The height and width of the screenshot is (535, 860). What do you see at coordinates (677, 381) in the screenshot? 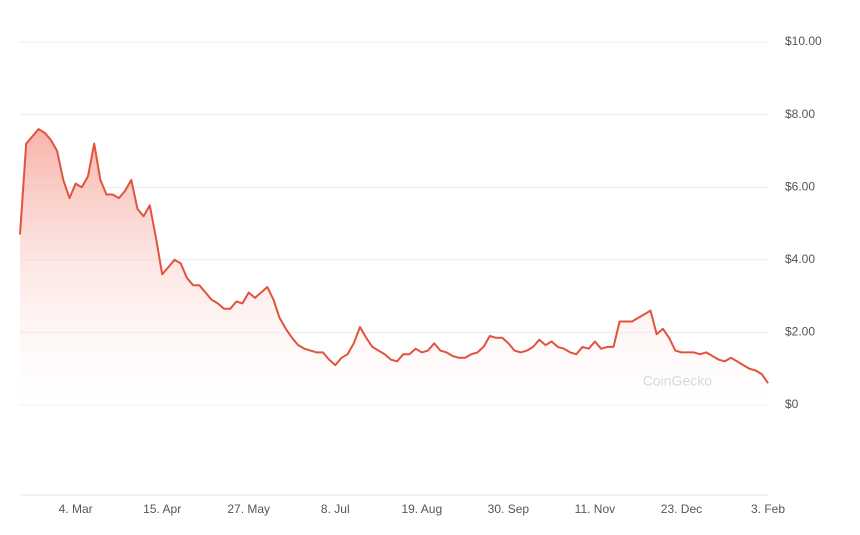
I see `watermark: CoinGecko` at bounding box center [677, 381].